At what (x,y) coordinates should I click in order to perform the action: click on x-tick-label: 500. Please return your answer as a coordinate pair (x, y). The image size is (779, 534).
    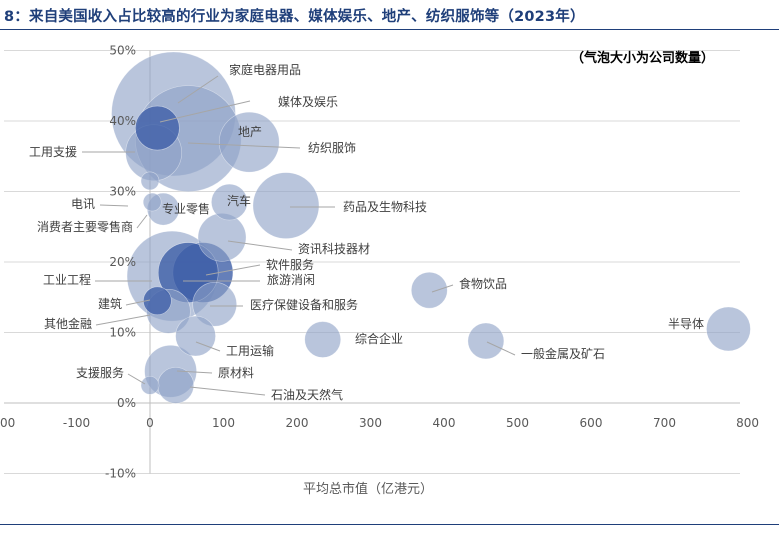
    Looking at the image, I should click on (517, 423).